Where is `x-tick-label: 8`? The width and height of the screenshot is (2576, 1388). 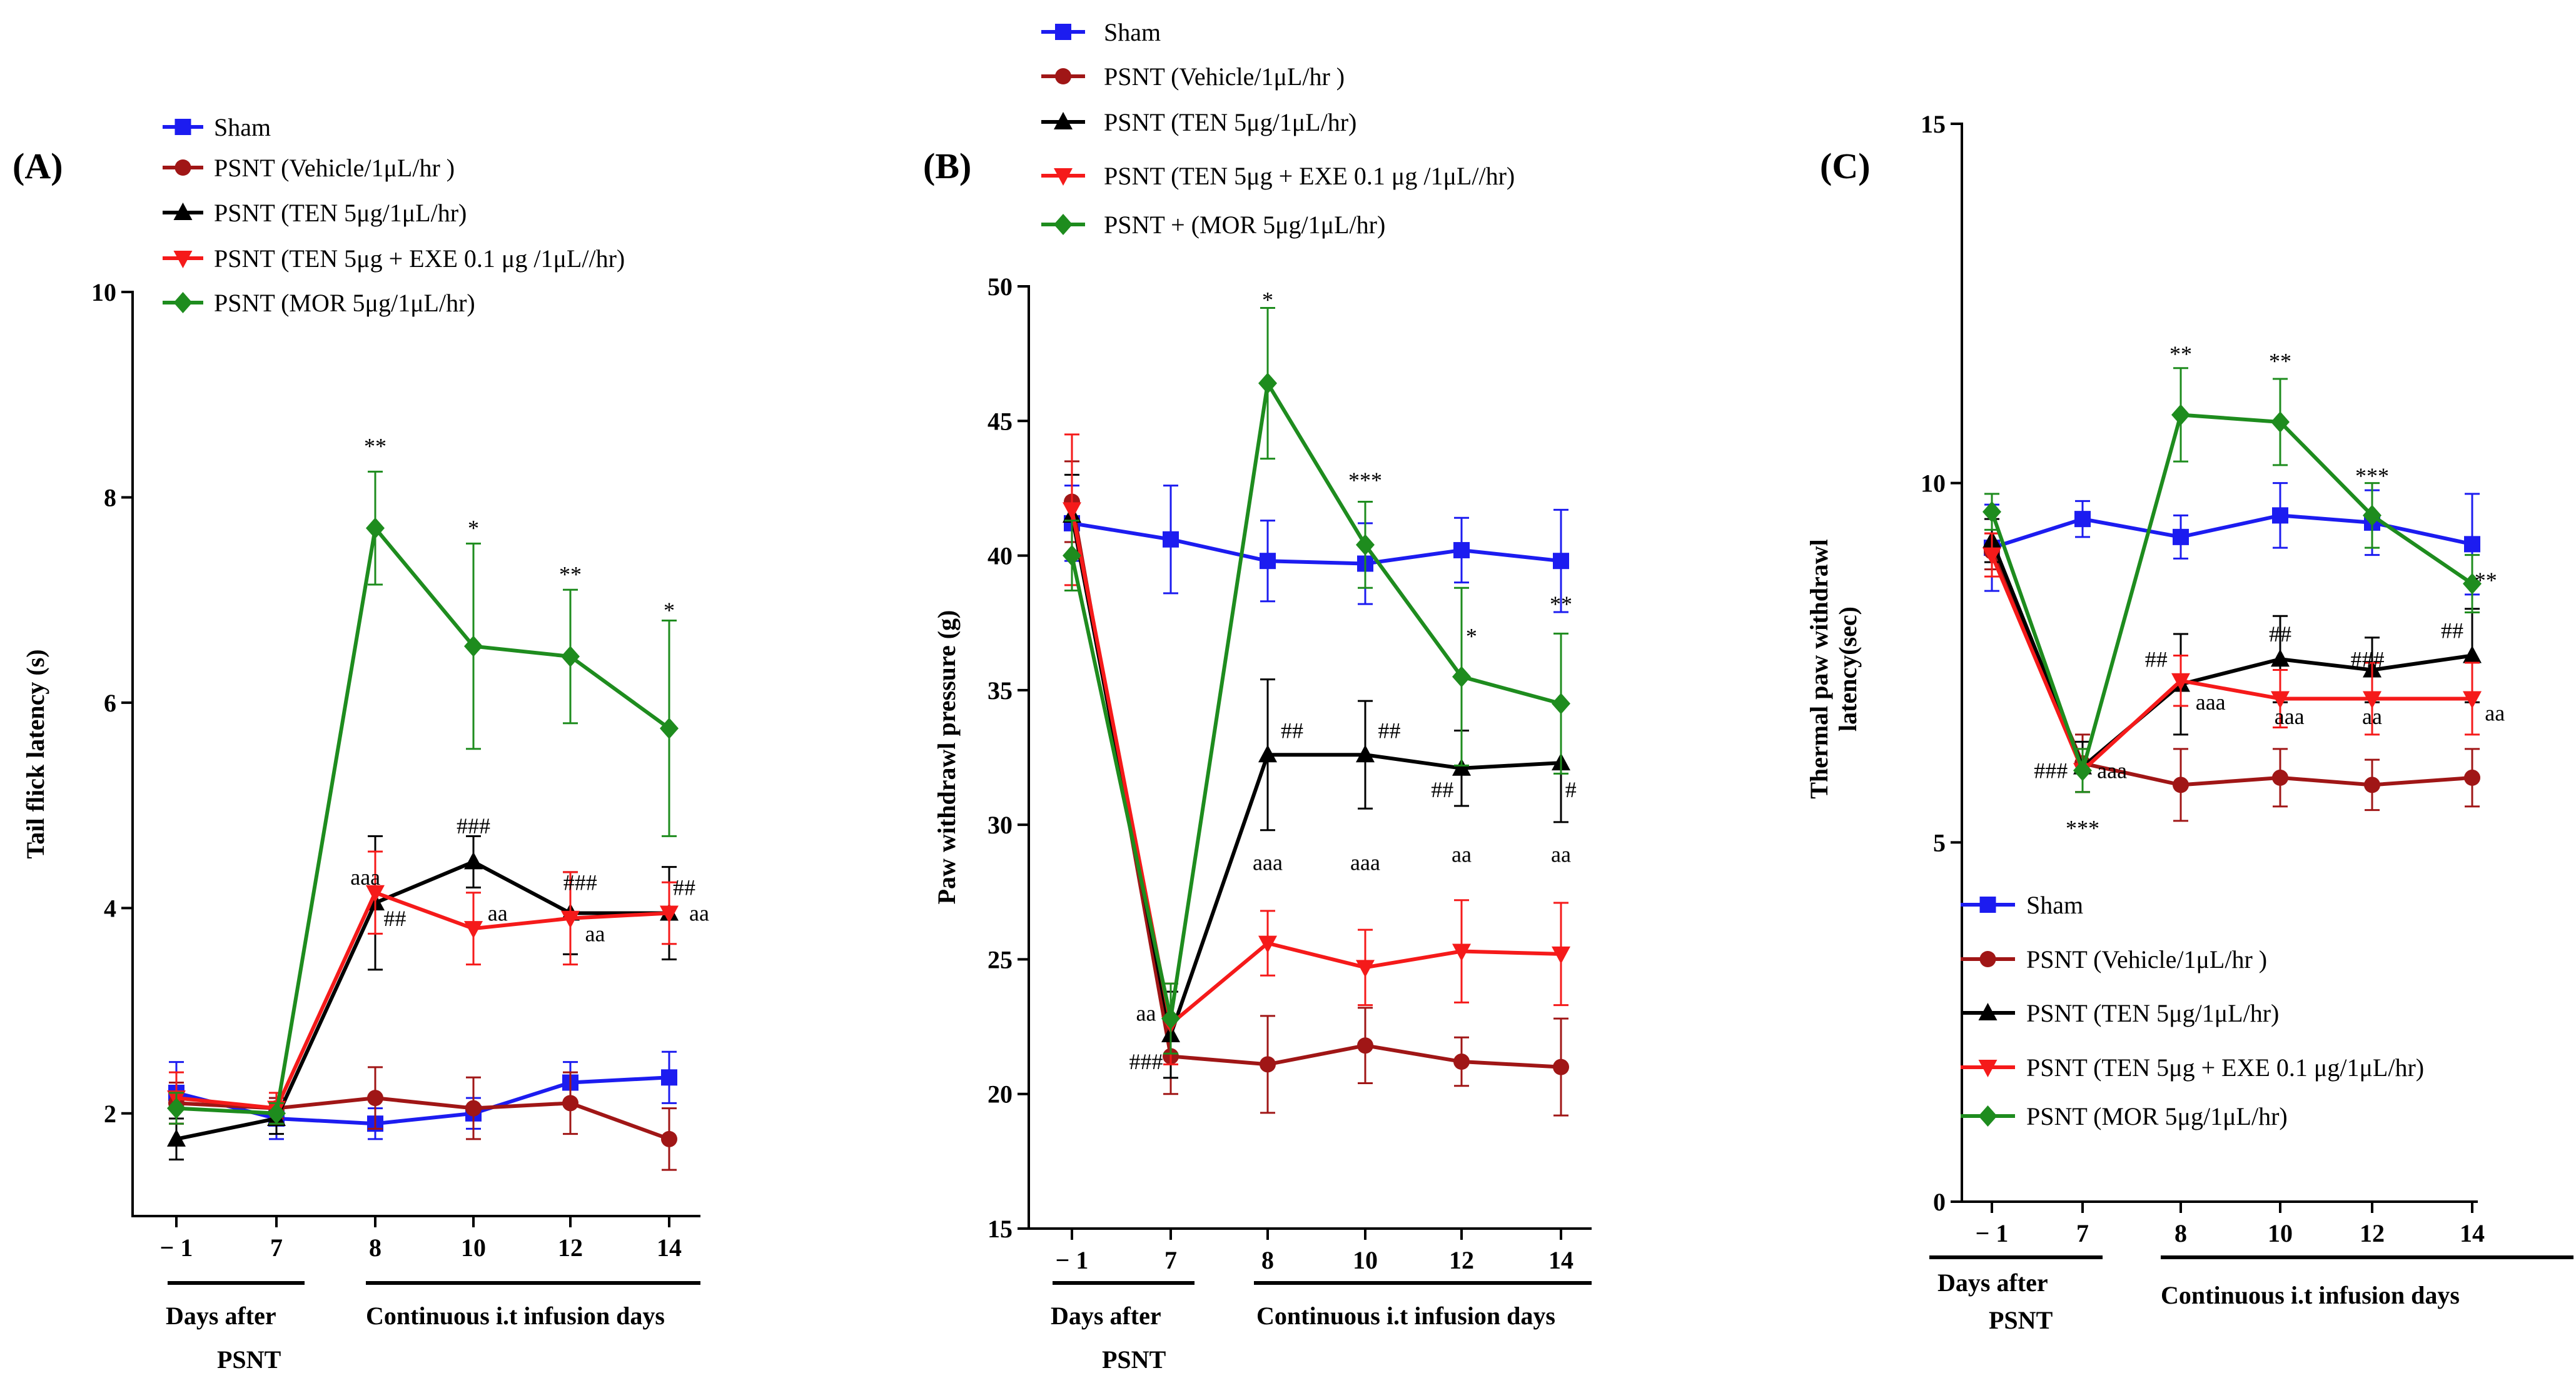 x-tick-label: 8 is located at coordinates (2181, 1233).